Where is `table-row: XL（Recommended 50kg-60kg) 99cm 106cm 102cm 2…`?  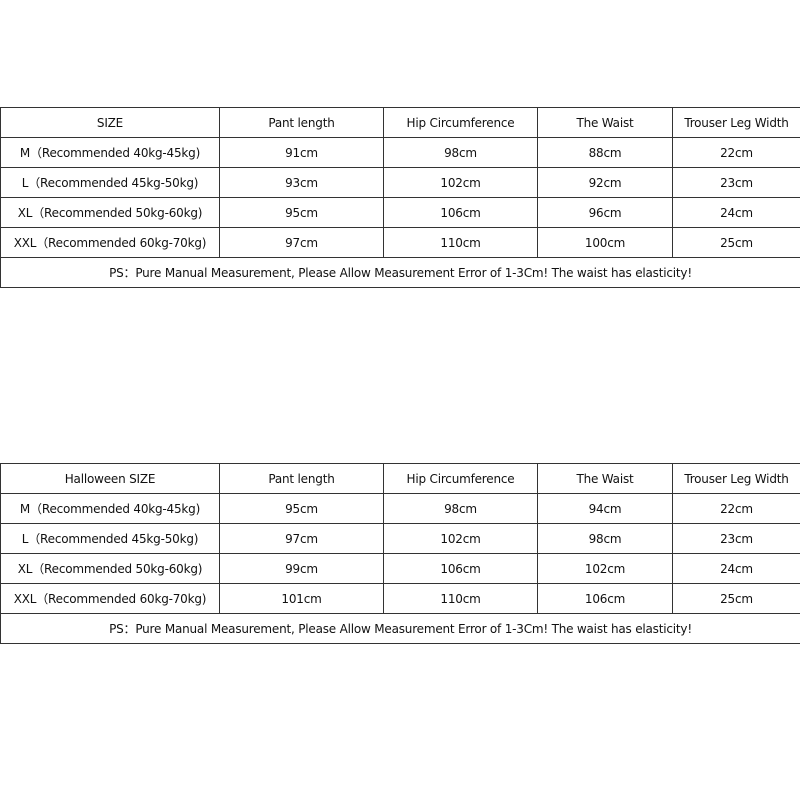 table-row: XL（Recommended 50kg-60kg) 99cm 106cm 102cm 2… is located at coordinates (400, 568).